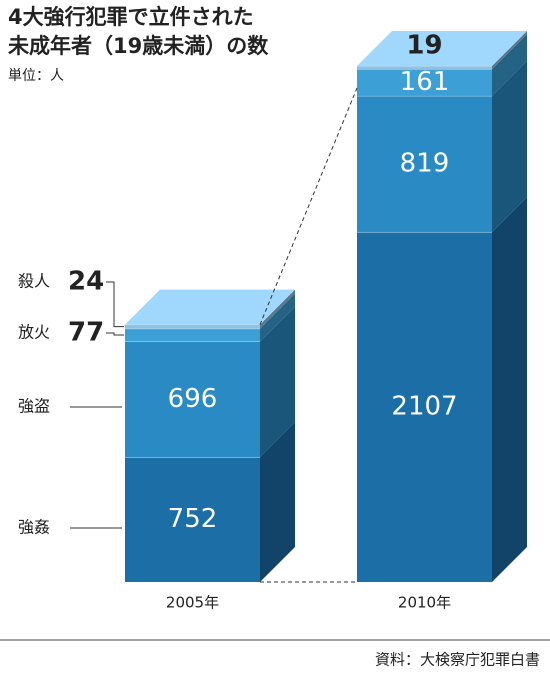  I want to click on x-tick-label: 2005年, so click(192, 603).